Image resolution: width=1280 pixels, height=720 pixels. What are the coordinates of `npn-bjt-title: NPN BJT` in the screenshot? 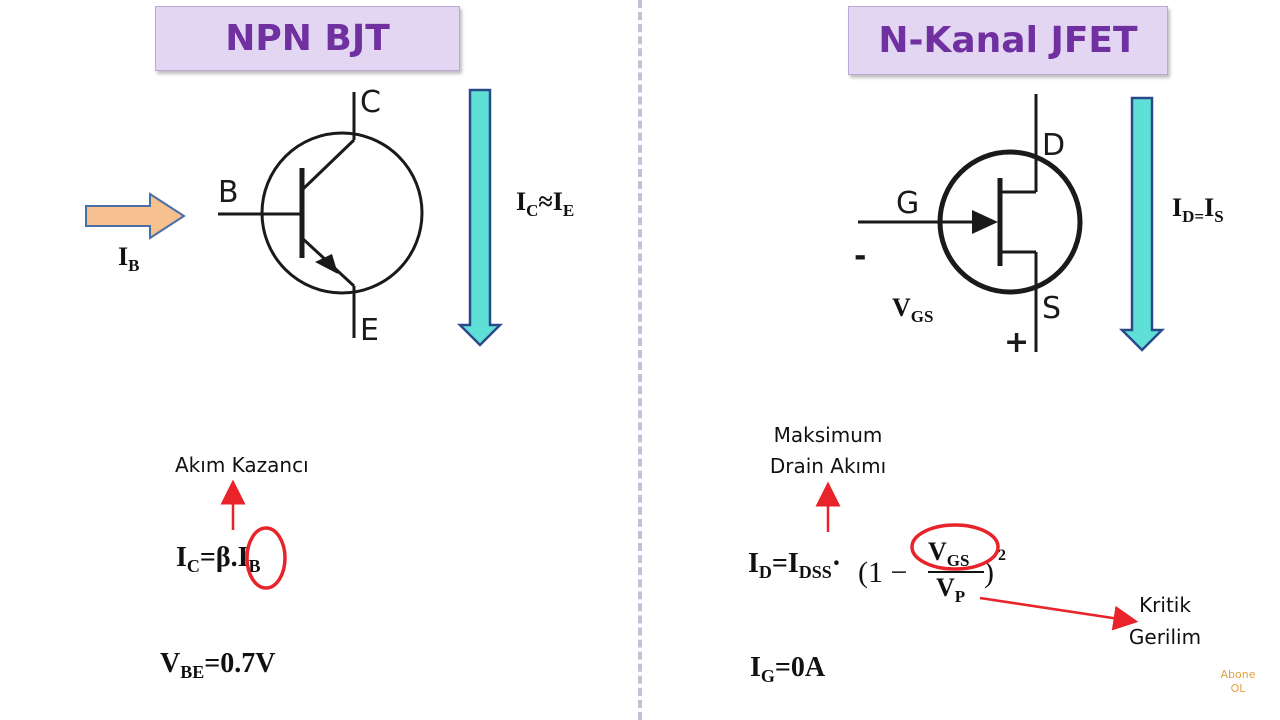 It's located at (307, 38).